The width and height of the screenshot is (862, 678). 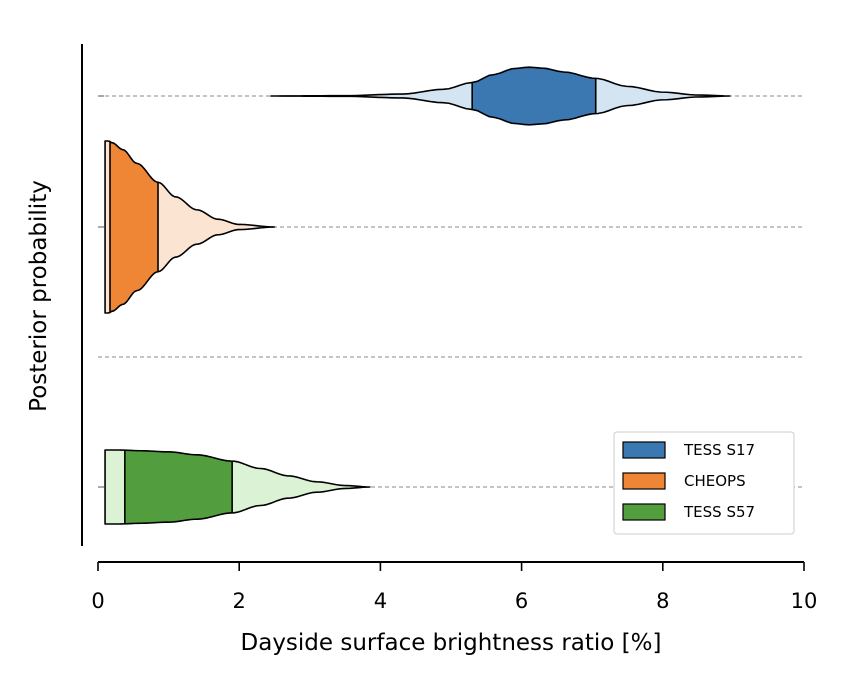 What do you see at coordinates (451, 643) in the screenshot?
I see `x-axis-label: Dayside surface brightness ratio [%]` at bounding box center [451, 643].